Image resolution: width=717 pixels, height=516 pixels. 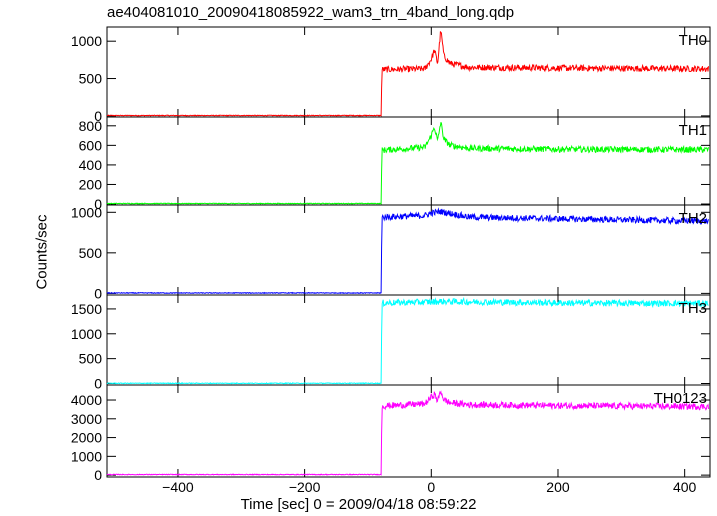 What do you see at coordinates (91, 79) in the screenshot?
I see `y-tick-label-th0: 500` at bounding box center [91, 79].